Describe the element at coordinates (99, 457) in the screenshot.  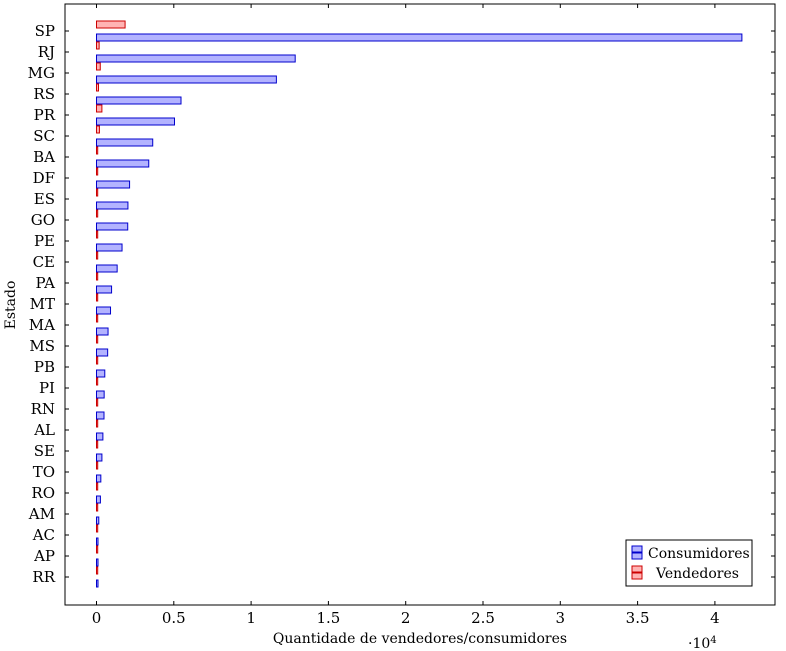
I see `bar-consumidores-se` at that location.